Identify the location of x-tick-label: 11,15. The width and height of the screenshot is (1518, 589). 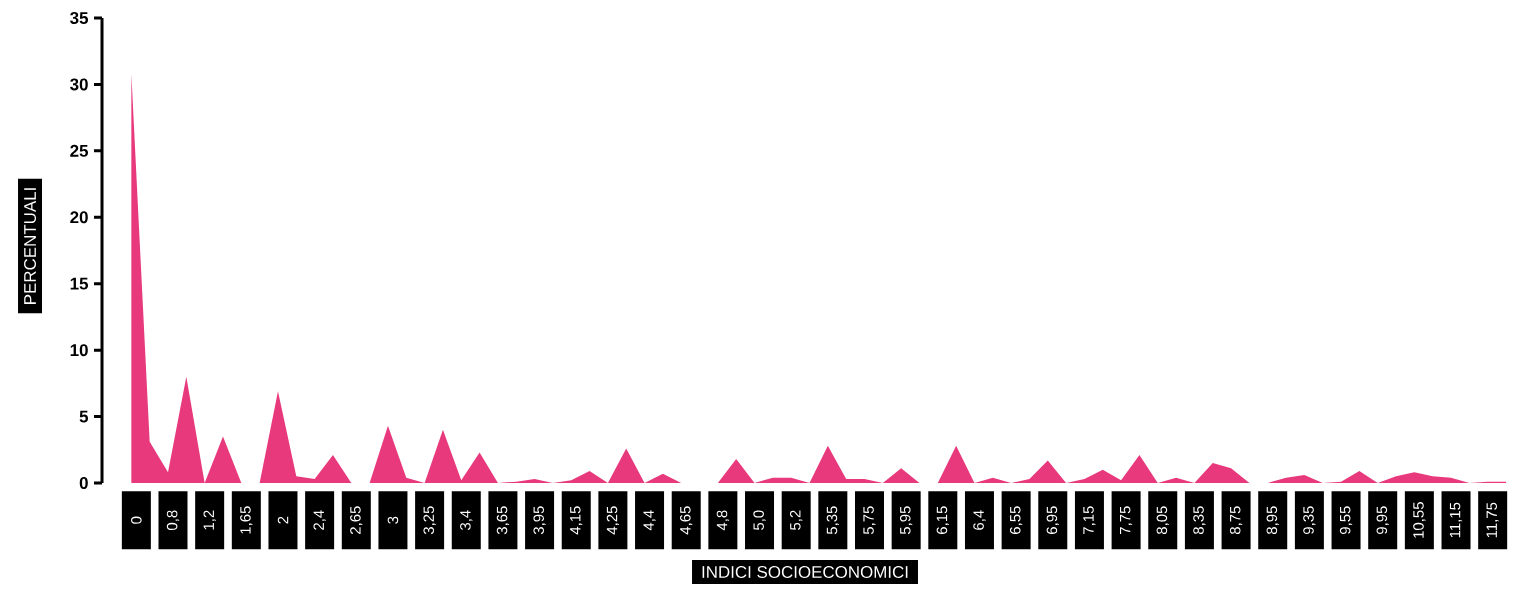
(1456, 520).